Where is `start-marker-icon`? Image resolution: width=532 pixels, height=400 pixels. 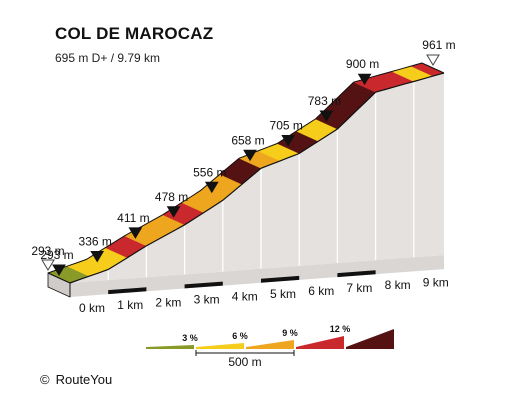
start-marker-icon is located at coordinates (48, 265).